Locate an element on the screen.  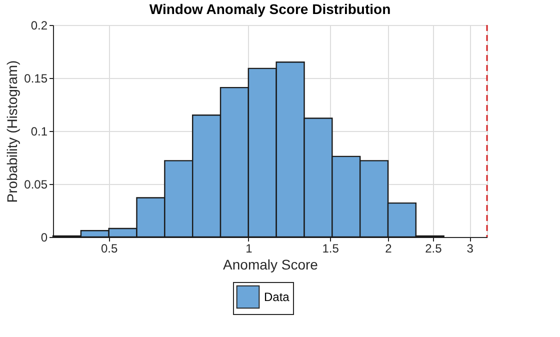
chart-title: Window Anomaly Score Distribution is located at coordinates (270, 9).